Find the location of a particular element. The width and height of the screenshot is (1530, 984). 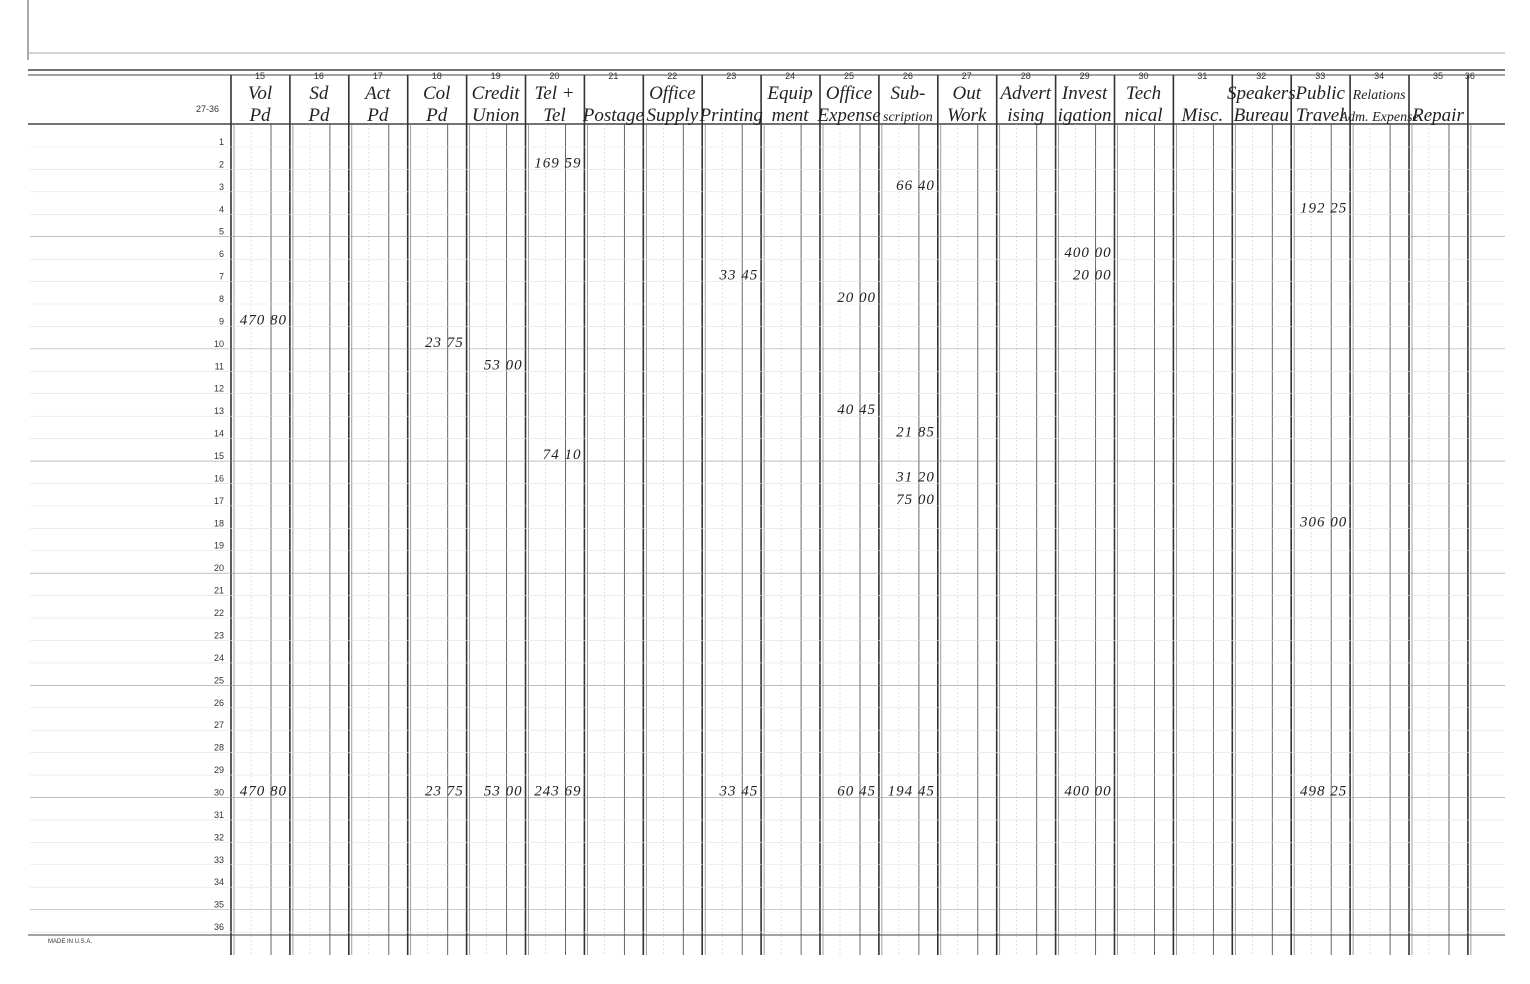

row-number: 24 is located at coordinates (219, 658).